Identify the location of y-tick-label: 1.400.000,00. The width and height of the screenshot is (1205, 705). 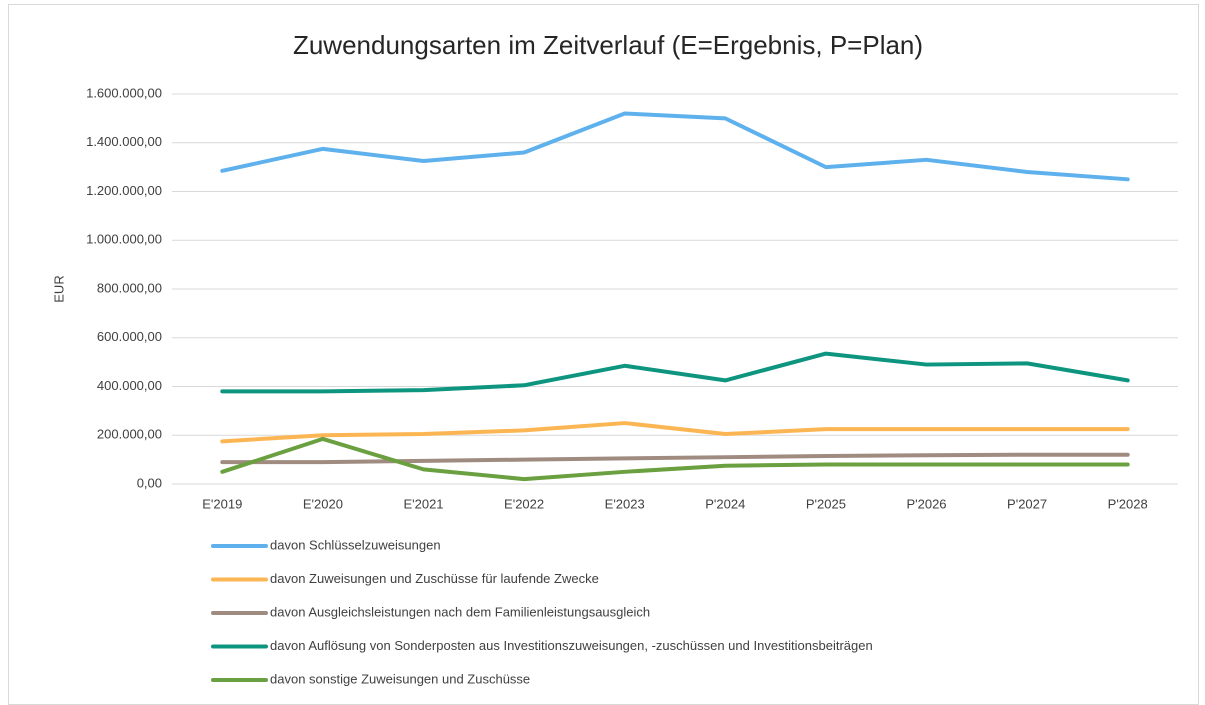
(124, 141).